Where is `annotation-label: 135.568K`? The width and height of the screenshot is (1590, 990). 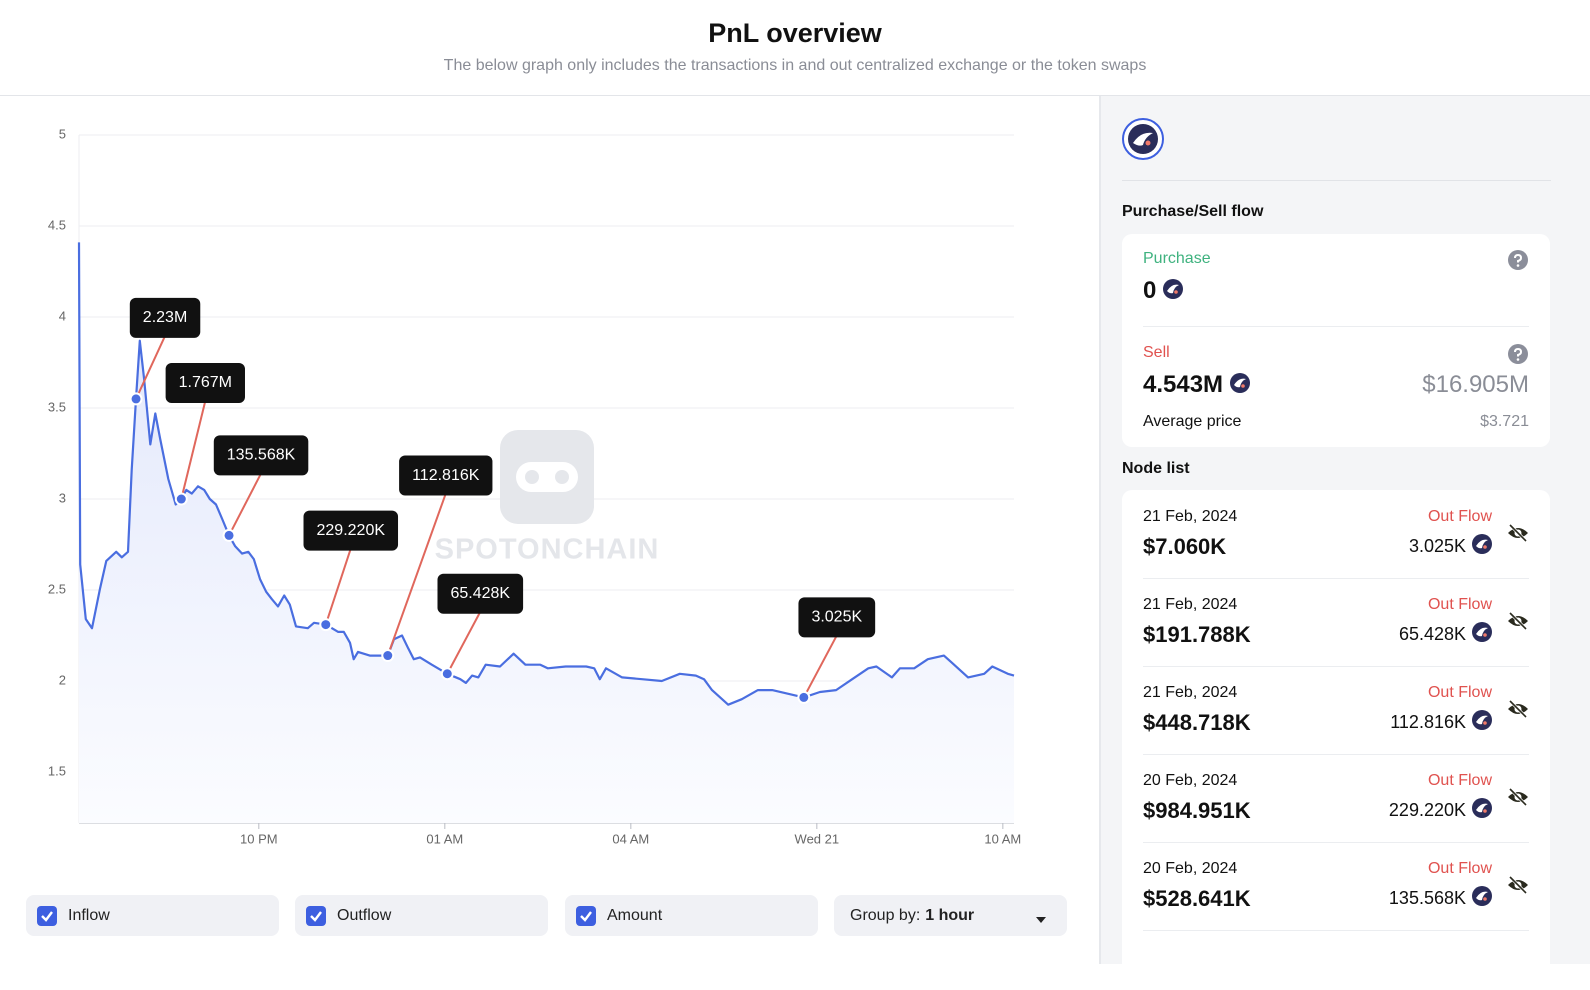
annotation-label: 135.568K is located at coordinates (261, 455).